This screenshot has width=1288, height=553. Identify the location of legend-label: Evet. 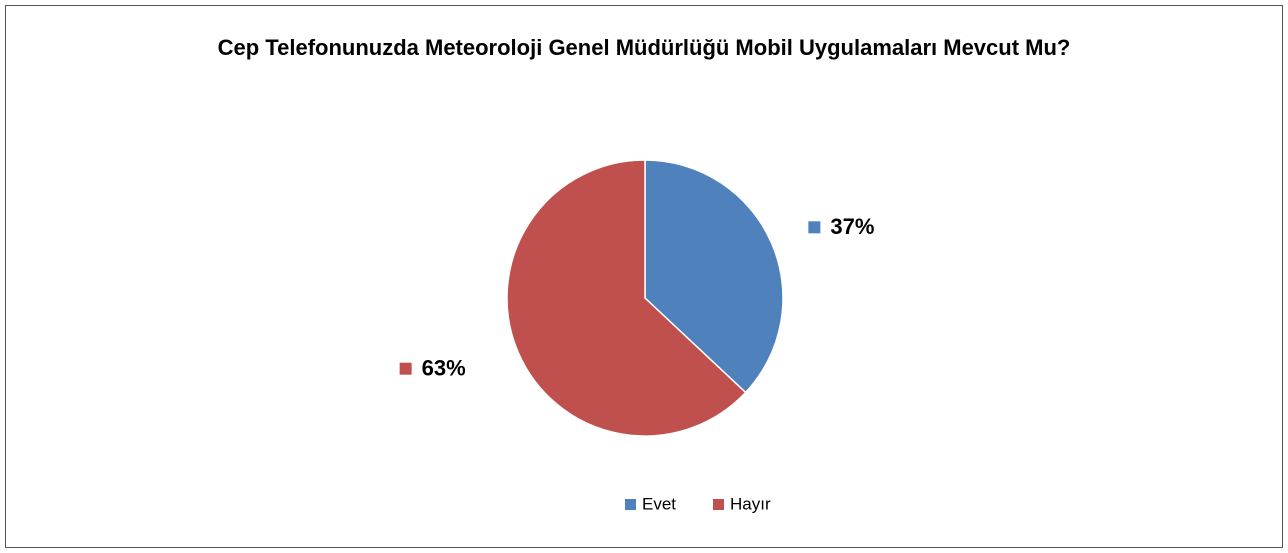
(659, 503).